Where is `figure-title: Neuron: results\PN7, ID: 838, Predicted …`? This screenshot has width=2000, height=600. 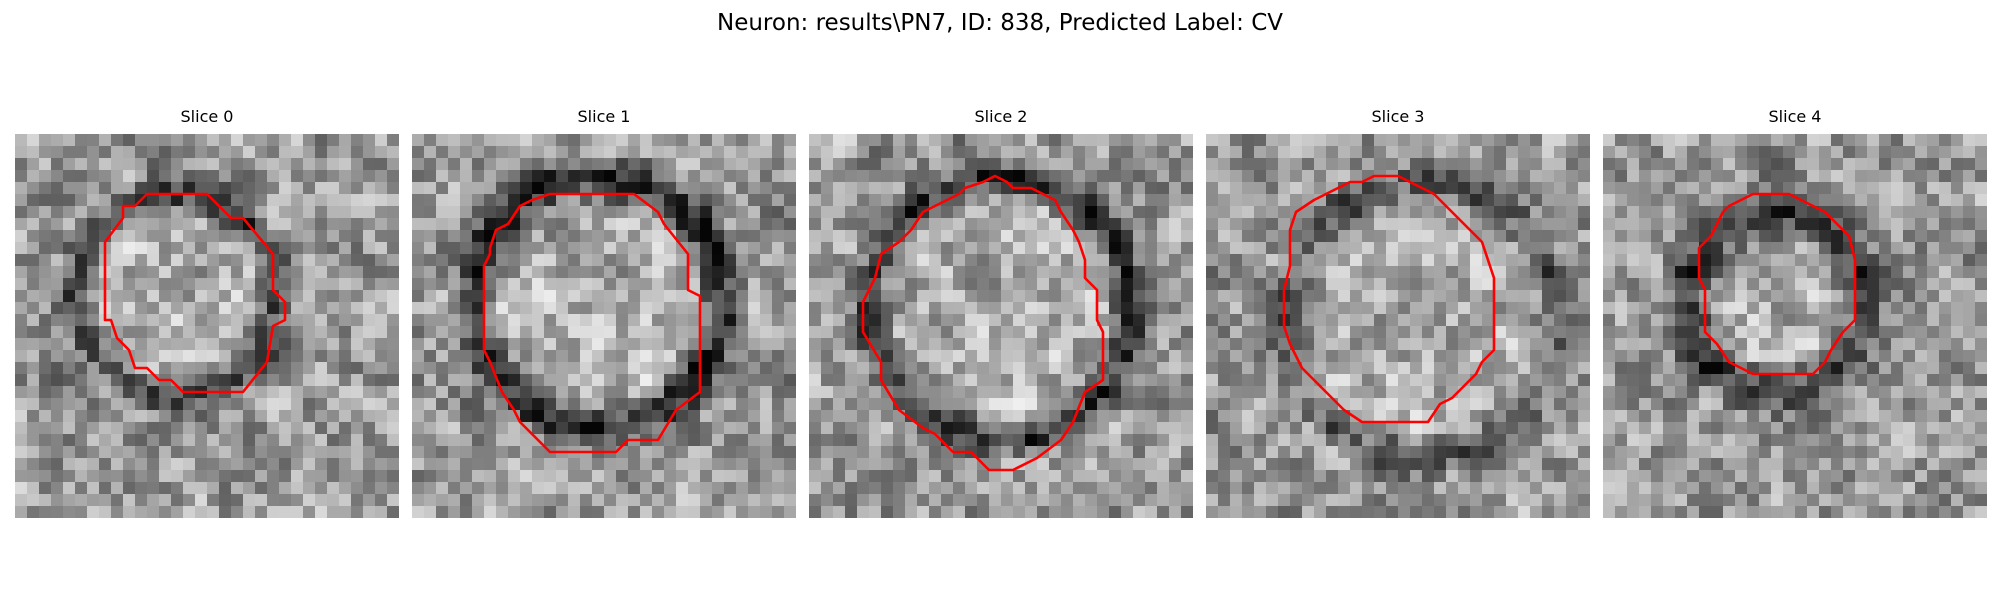 figure-title: Neuron: results\PN7, ID: 838, Predicted … is located at coordinates (1000, 23).